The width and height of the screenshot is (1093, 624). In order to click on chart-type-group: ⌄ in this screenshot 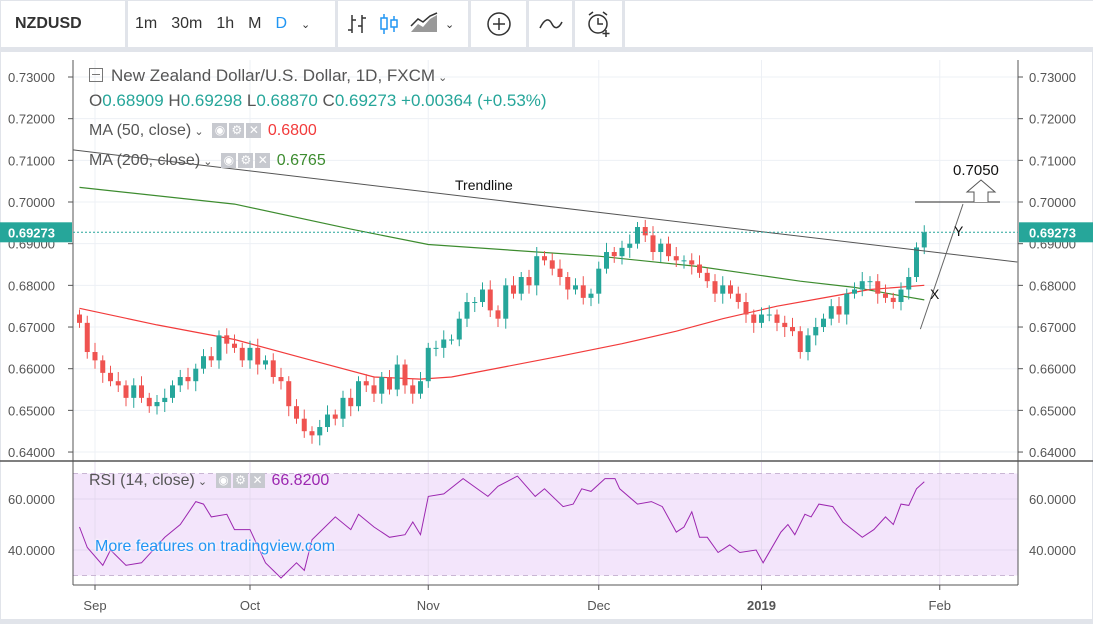, I will do `click(403, 24)`.